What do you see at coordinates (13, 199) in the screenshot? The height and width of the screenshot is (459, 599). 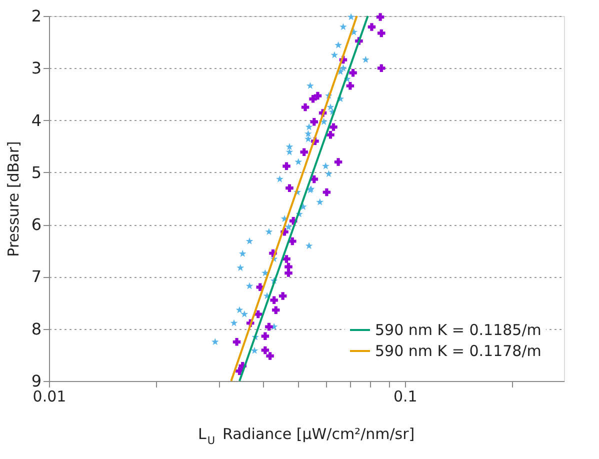 I see `y-axis-title: Pressure [dBar]` at bounding box center [13, 199].